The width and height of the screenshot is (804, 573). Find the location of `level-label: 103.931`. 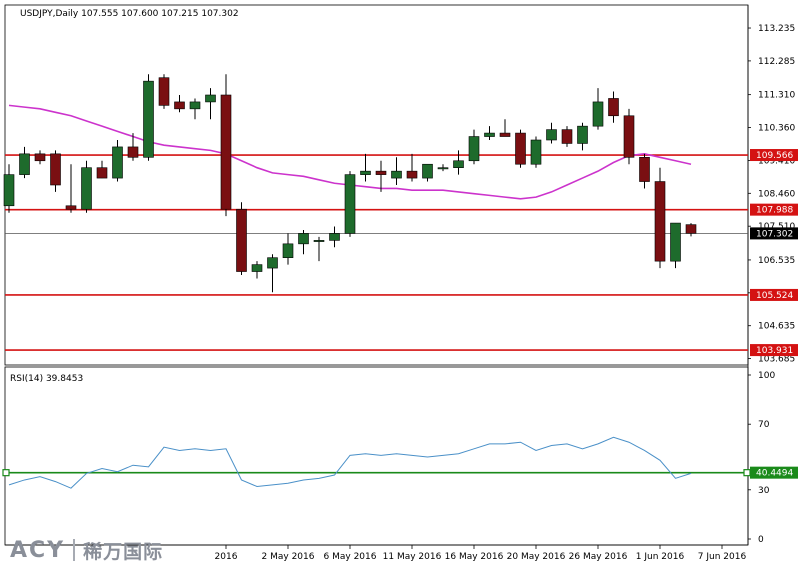

level-label: 103.931 is located at coordinates (774, 351).